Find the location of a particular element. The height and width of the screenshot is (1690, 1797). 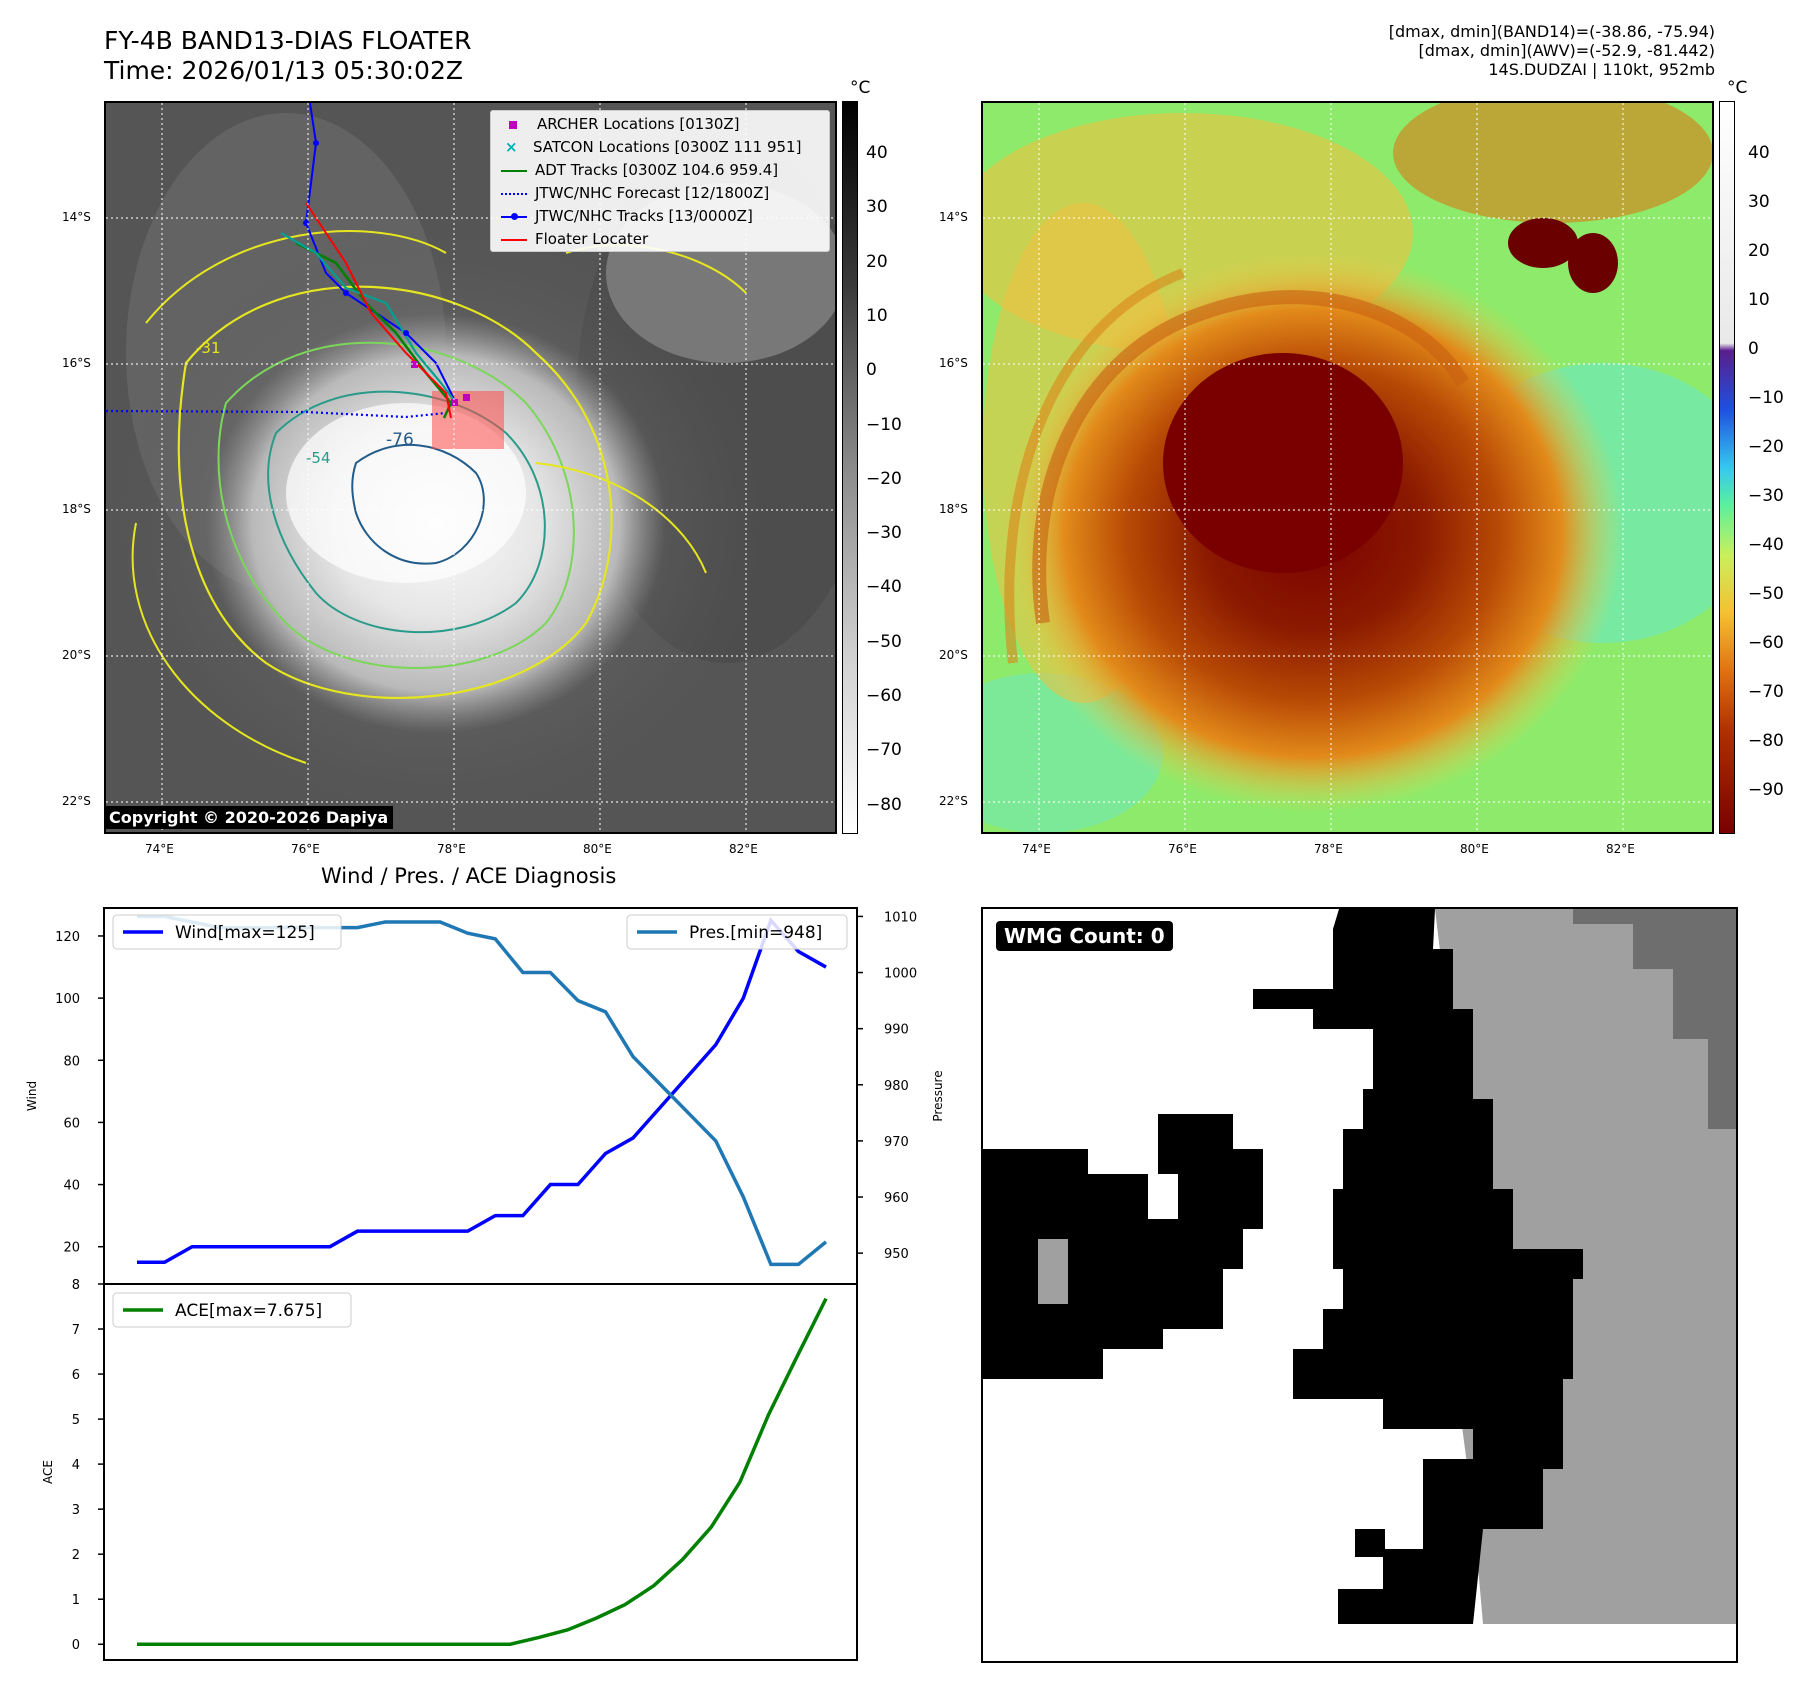

pressure-tick-label: 950 is located at coordinates (896, 1254).